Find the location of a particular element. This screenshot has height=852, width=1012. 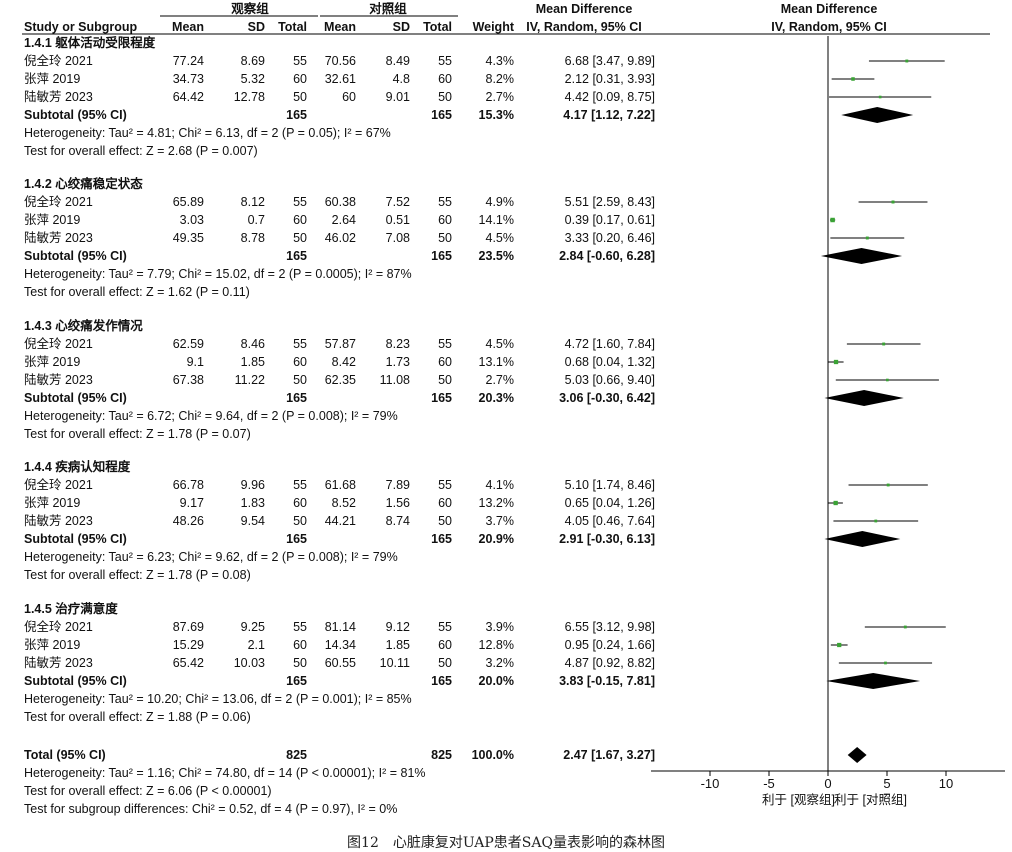

study-ci: 5.51 [2.59, 8.43] is located at coordinates (610, 202).